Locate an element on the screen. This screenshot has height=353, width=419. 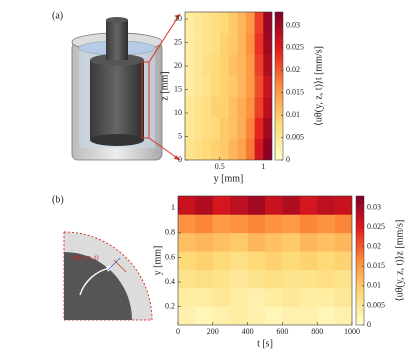
y-tick-label: 10 is located at coordinates (178, 112).